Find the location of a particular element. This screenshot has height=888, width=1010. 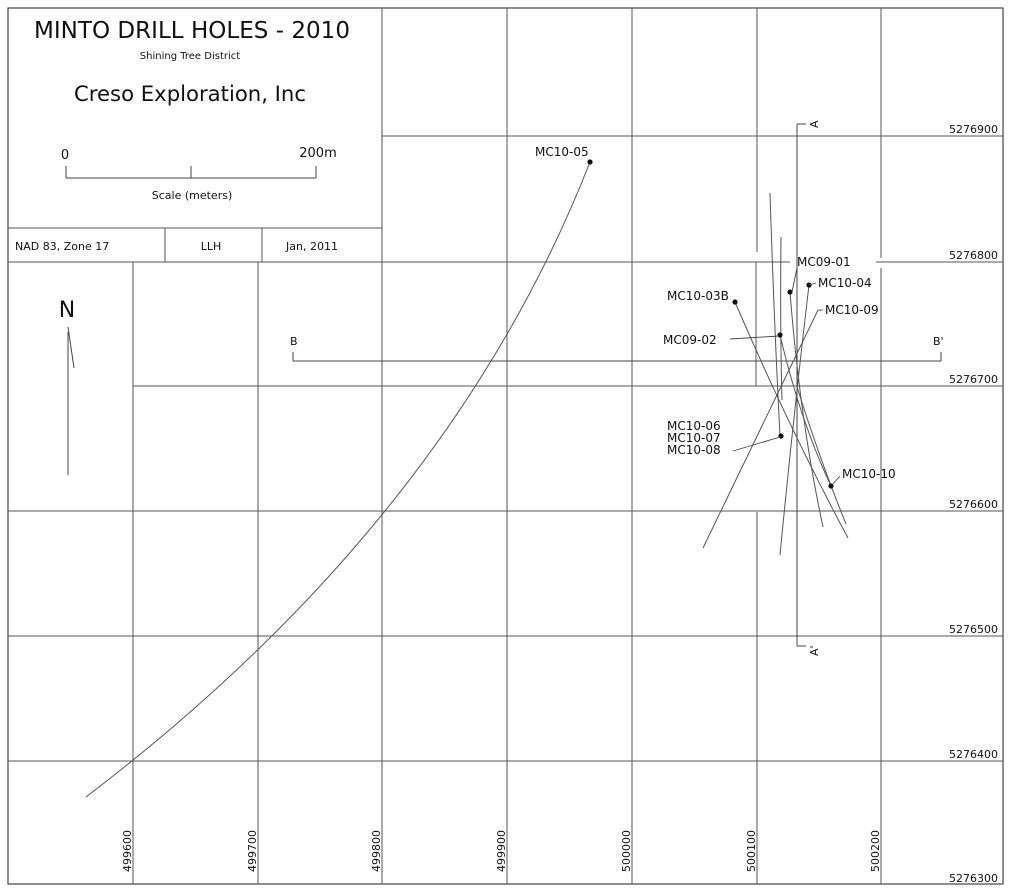

scale-bar: 0 200m Scale (meters) is located at coordinates (199, 174).